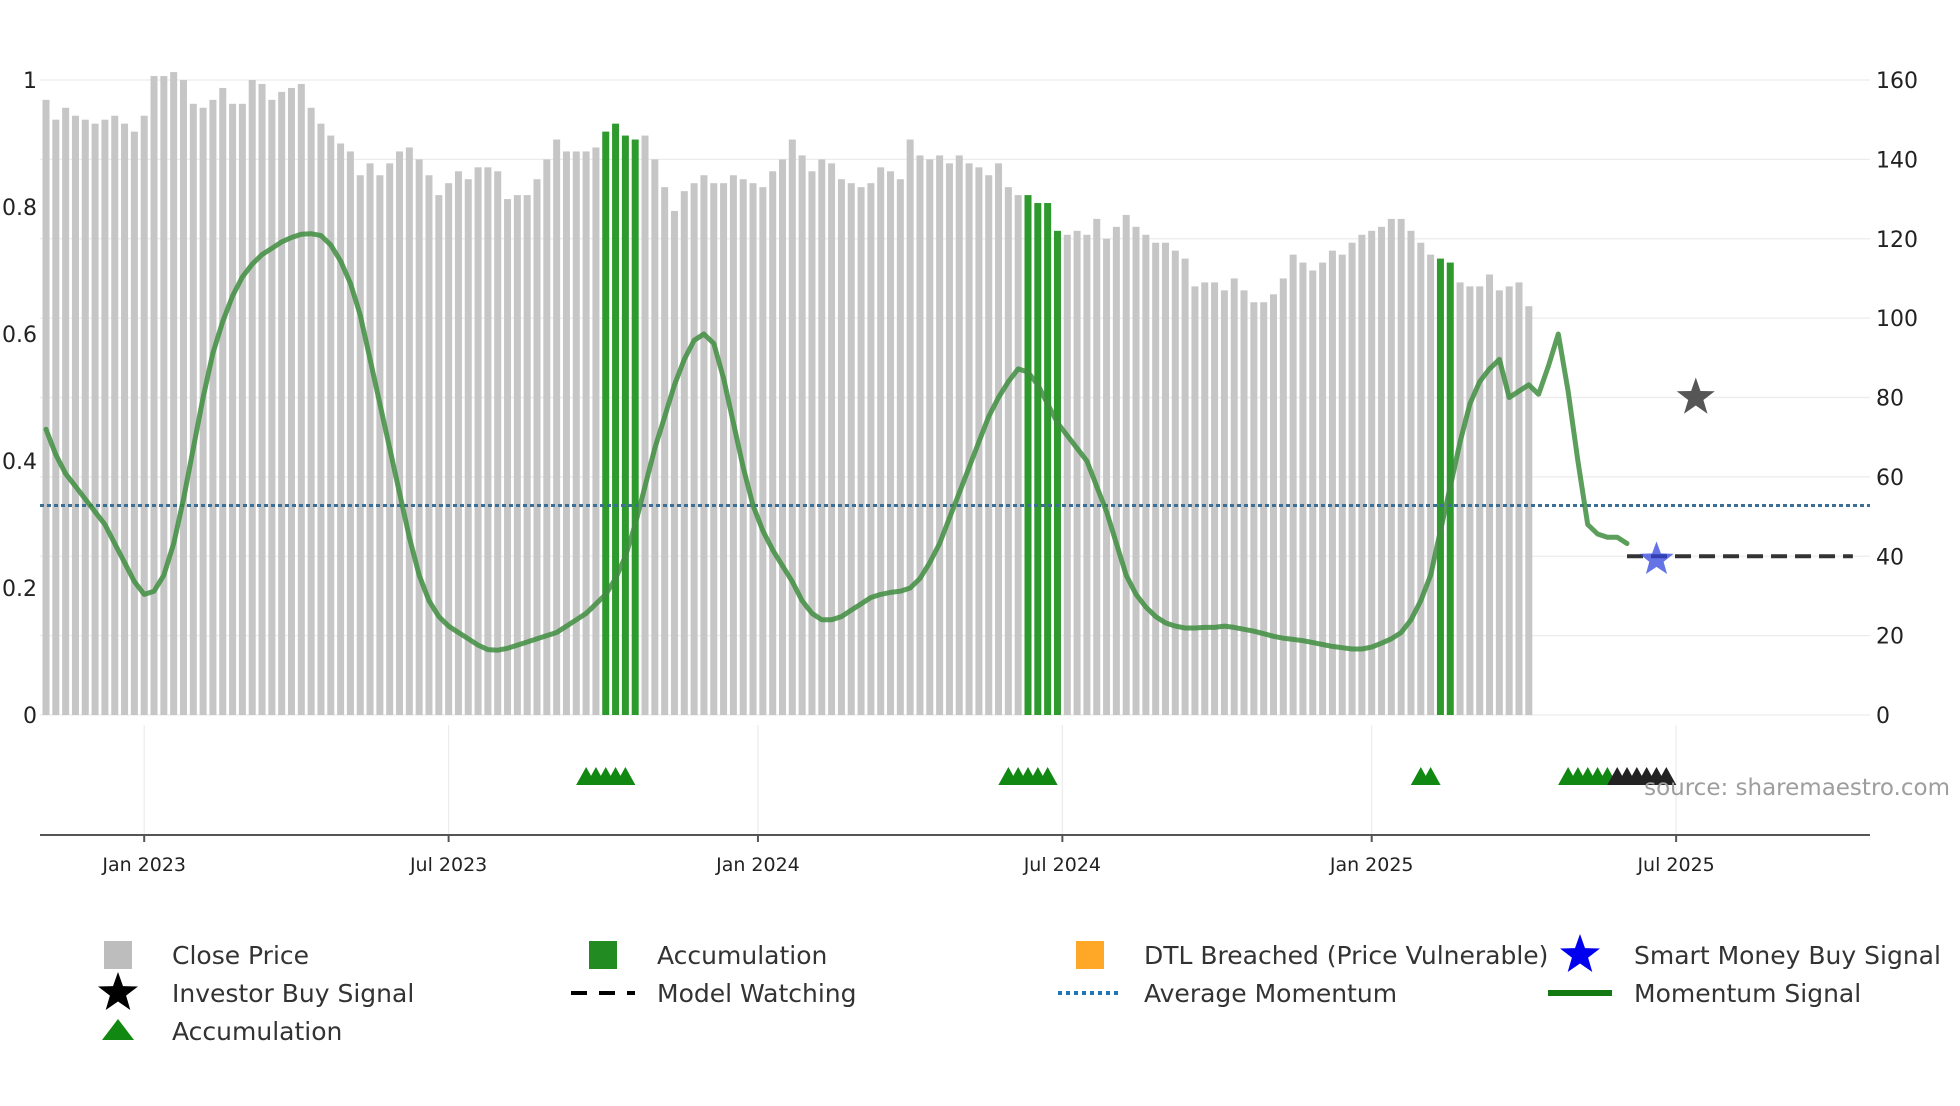  What do you see at coordinates (30, 81) in the screenshot?
I see `left-tick-label: 1` at bounding box center [30, 81].